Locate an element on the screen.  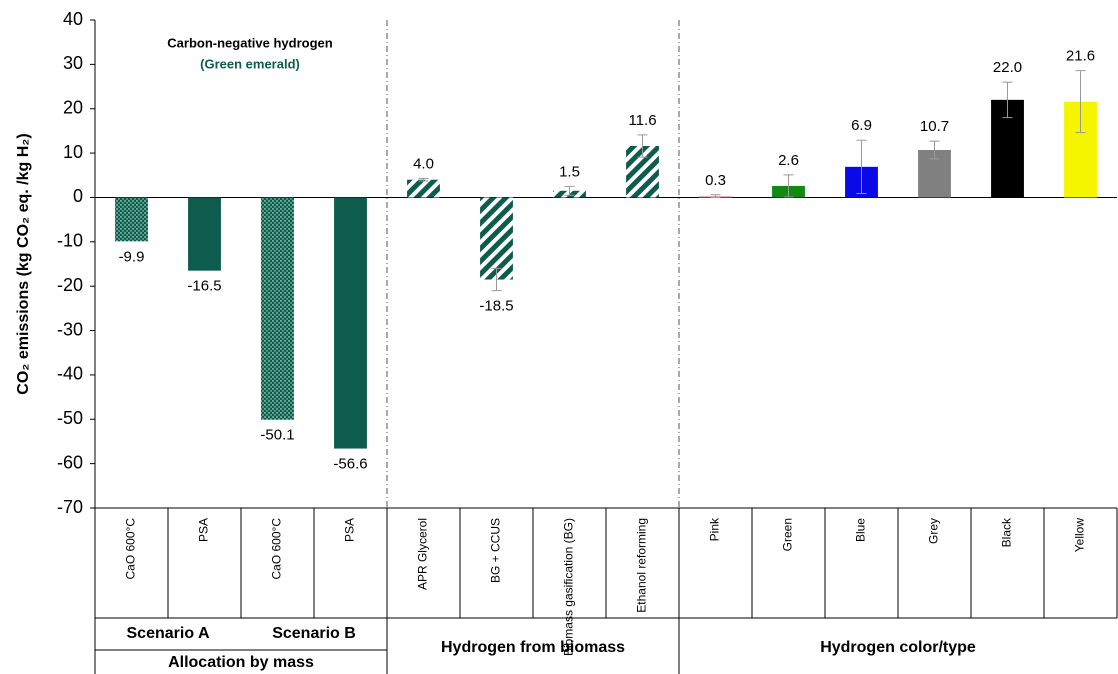
y-tick-label: 30 is located at coordinates (73, 63).